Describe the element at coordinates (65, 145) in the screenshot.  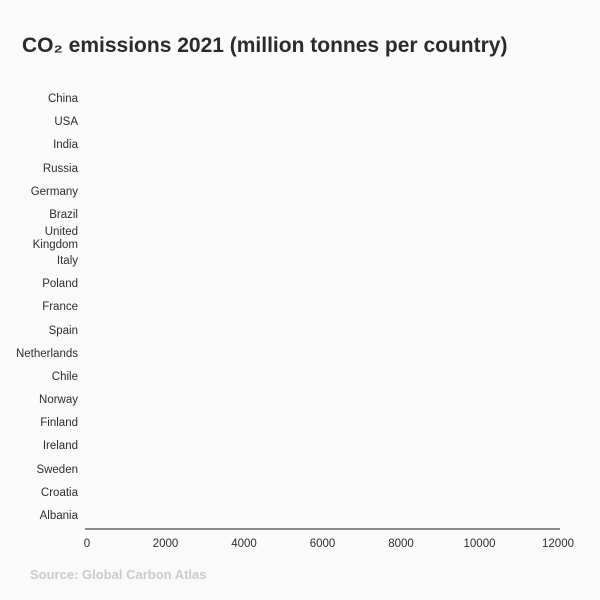
I see `category-label: India` at that location.